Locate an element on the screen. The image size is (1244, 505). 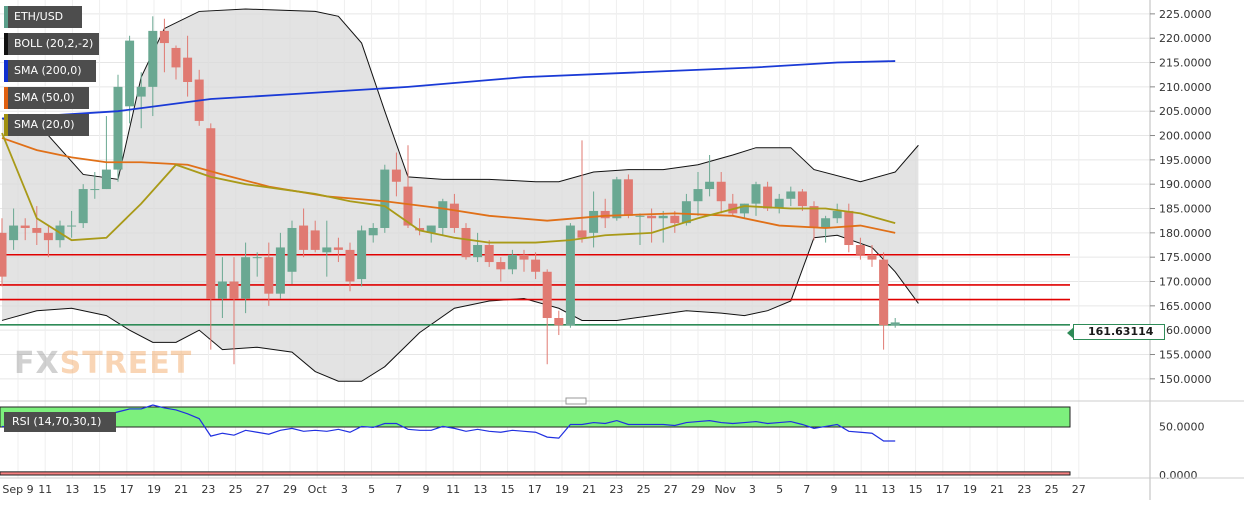
price-tick-label: 175.0000 is located at coordinates (1185, 257).